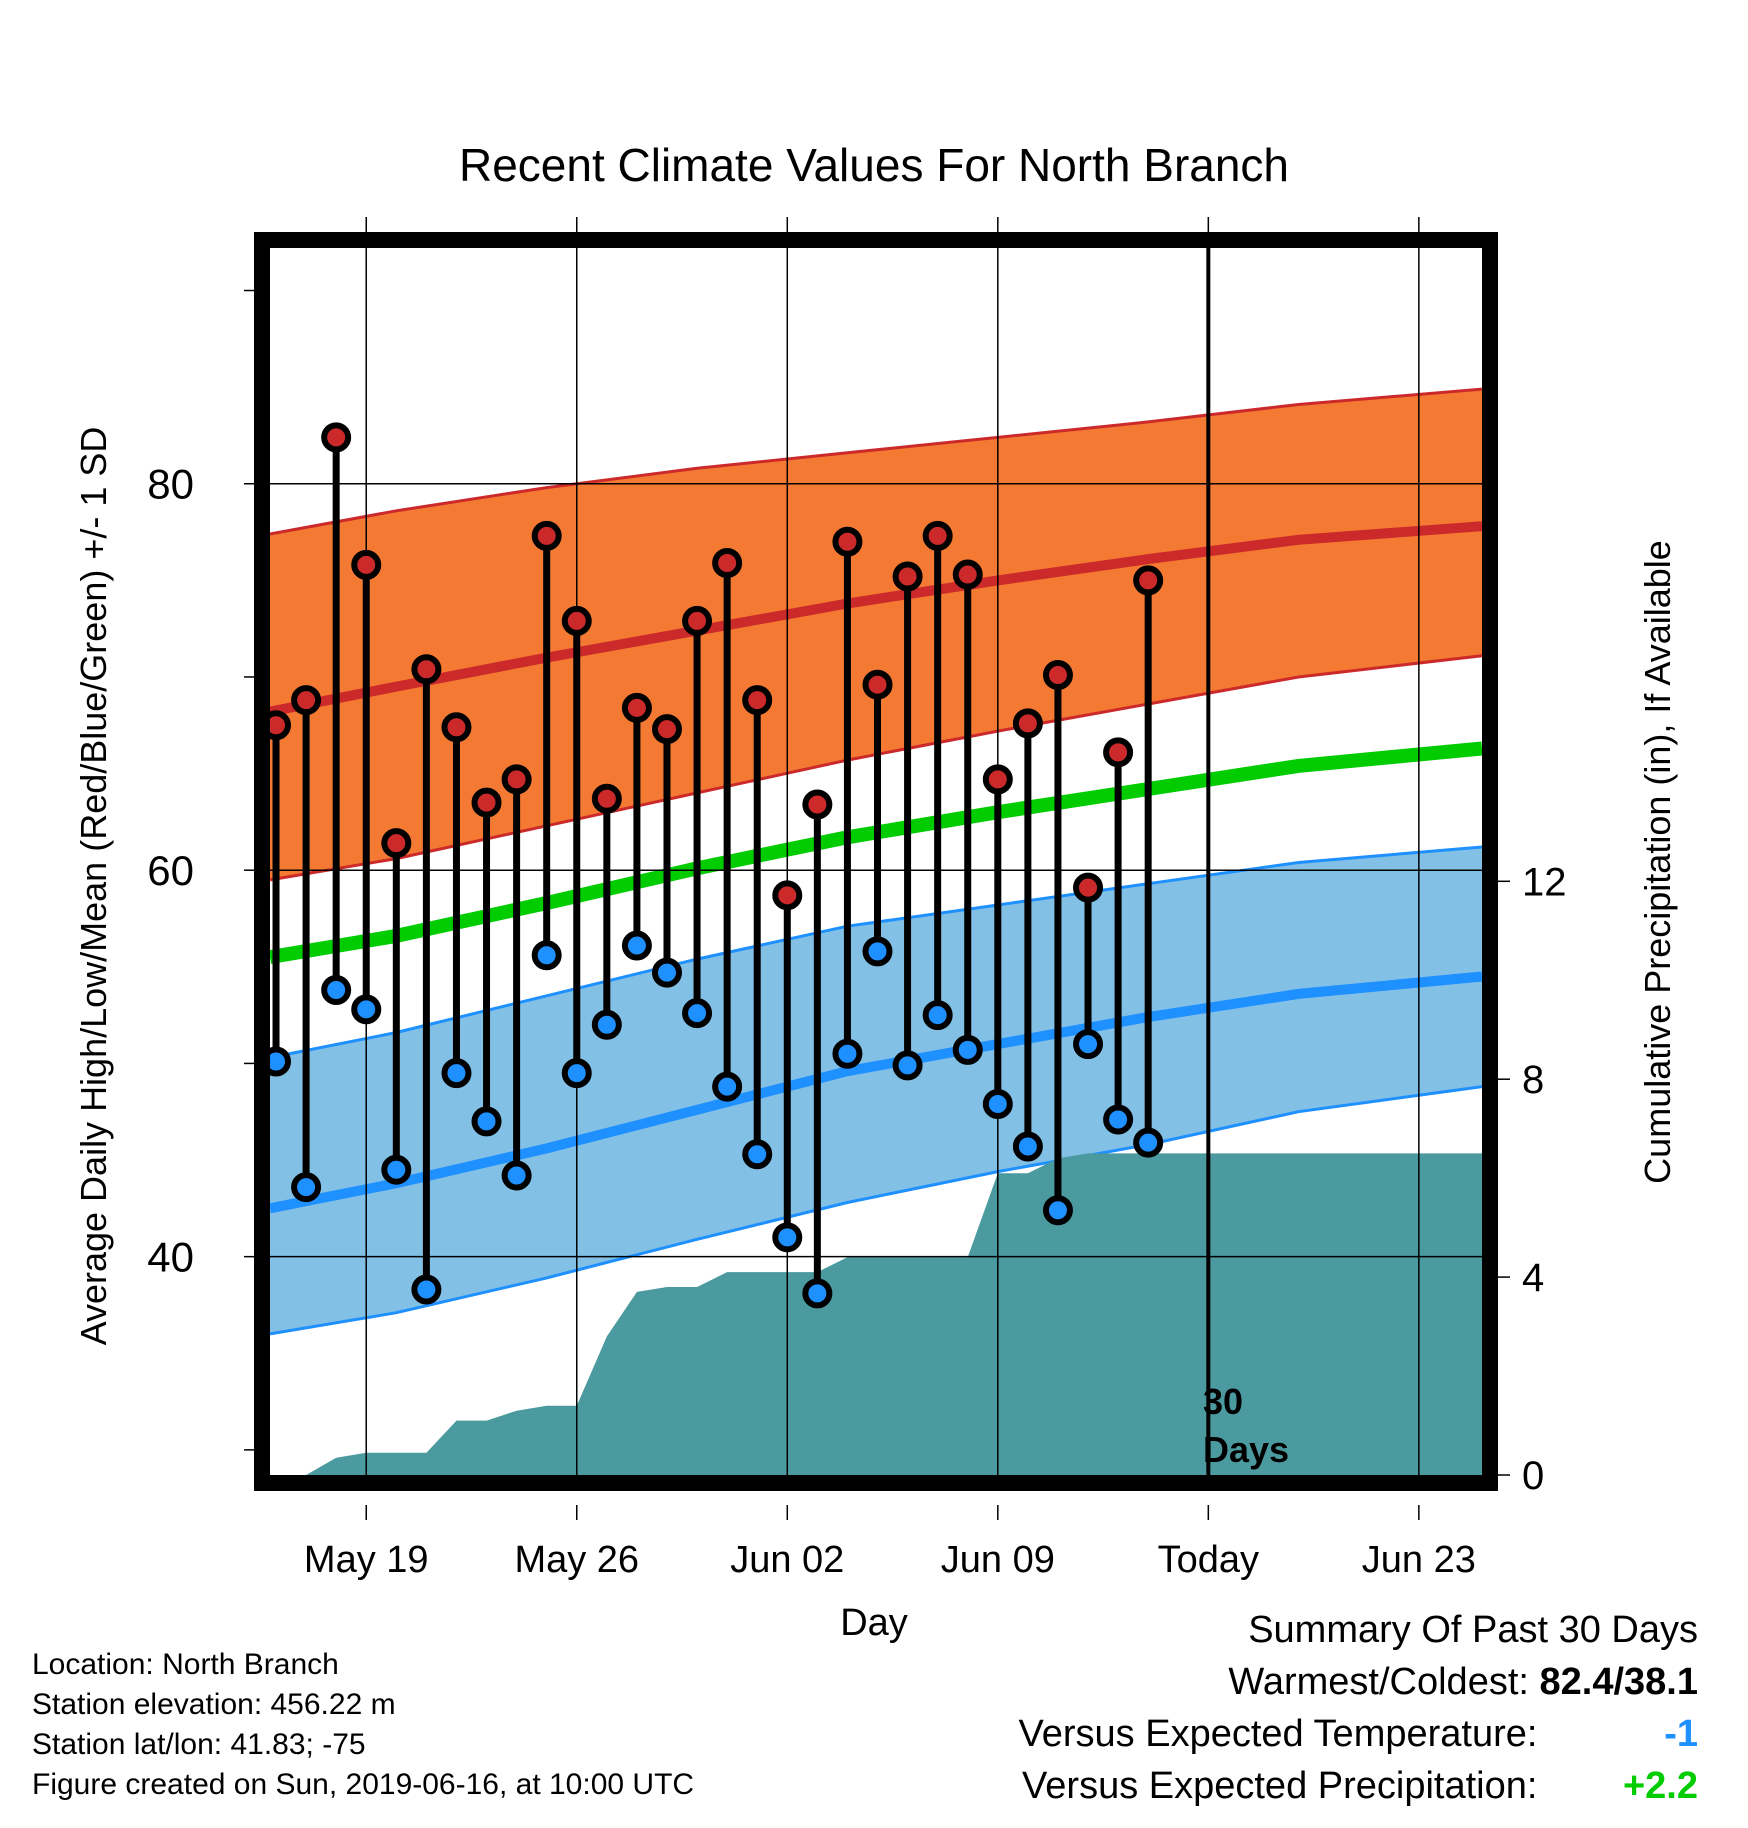 This screenshot has width=1748, height=1828. What do you see at coordinates (366, 1560) in the screenshot?
I see `x-tick-label-0: May 19` at bounding box center [366, 1560].